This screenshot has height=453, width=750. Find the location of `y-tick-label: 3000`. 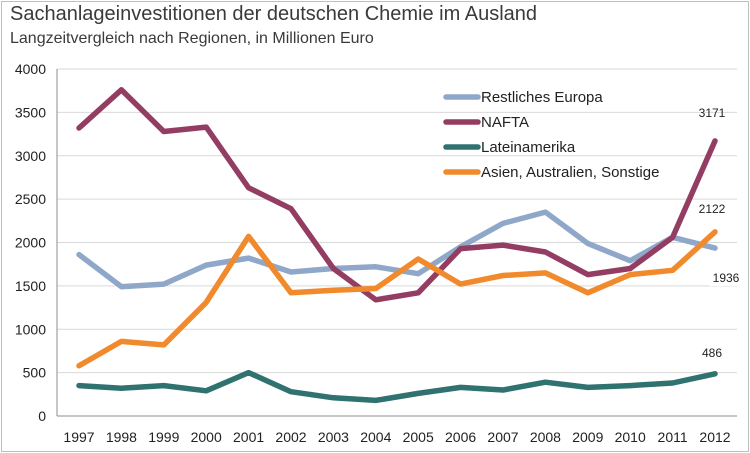

y-tick-label: 3000 is located at coordinates (30, 156).